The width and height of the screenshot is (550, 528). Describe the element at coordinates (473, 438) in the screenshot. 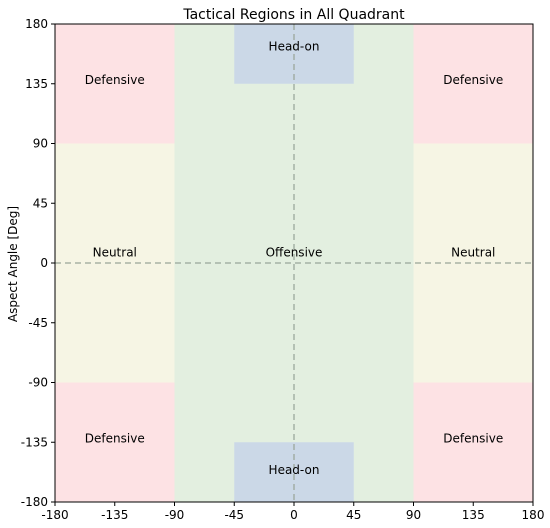

I see `region-label-defensive-6: Defensive` at that location.